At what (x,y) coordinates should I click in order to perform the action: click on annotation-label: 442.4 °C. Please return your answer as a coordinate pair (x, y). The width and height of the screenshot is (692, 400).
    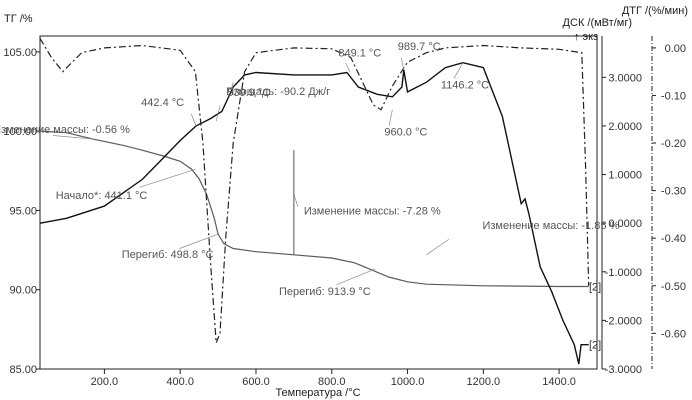
    Looking at the image, I should click on (162, 103).